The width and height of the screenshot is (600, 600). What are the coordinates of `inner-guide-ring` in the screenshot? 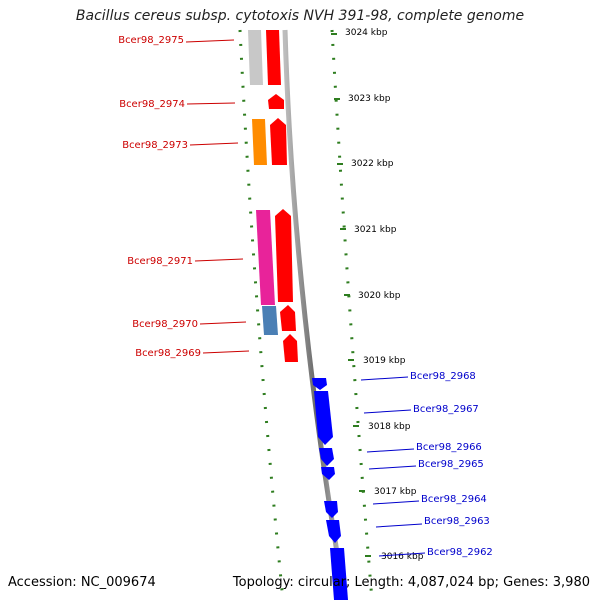 It's located at (261, 314).